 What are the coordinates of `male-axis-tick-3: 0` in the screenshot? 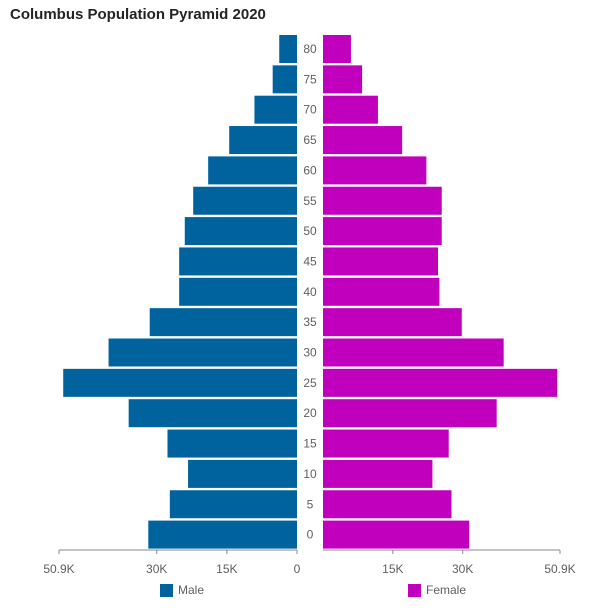 It's located at (297, 569).